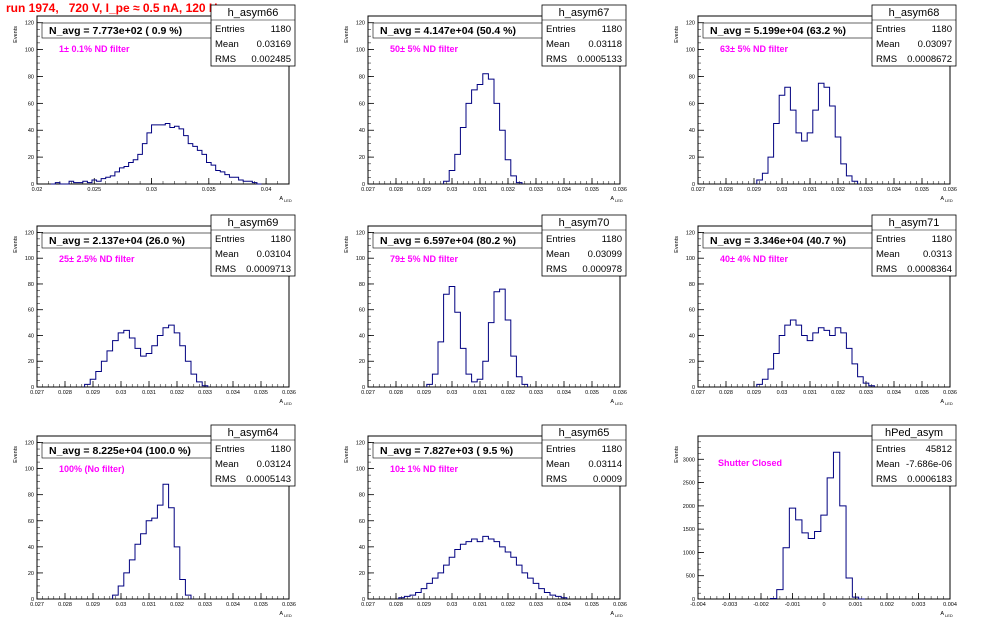 Image resolution: width=996 pixels, height=622 pixels. Describe the element at coordinates (856, 605) in the screenshot. I see `x-tick-label: 0.001` at that location.